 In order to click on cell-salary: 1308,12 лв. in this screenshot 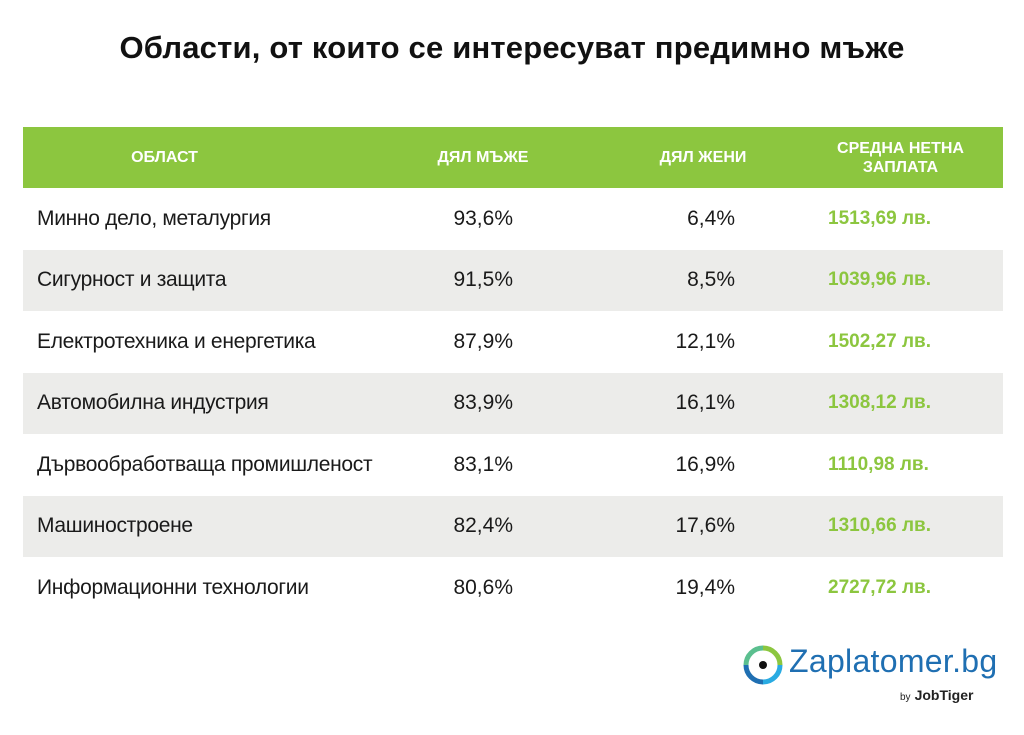, I will do `click(879, 403)`.